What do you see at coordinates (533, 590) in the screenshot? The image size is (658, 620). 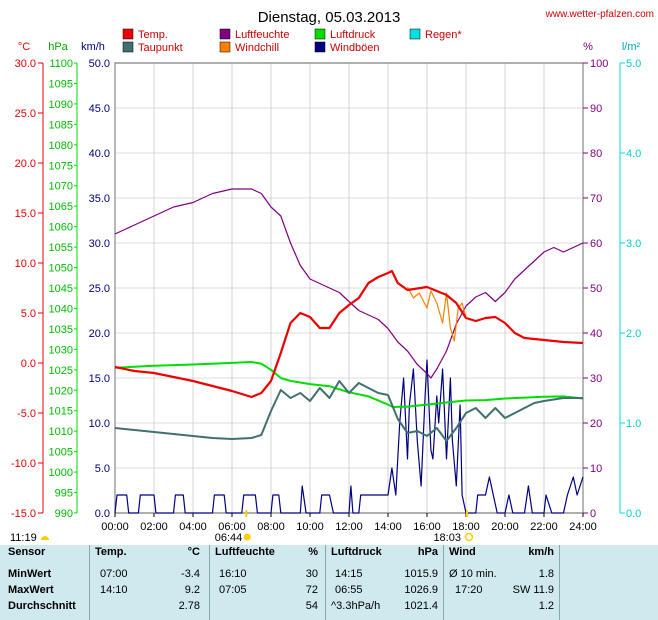 I see `wind-value: SW 11.9` at bounding box center [533, 590].